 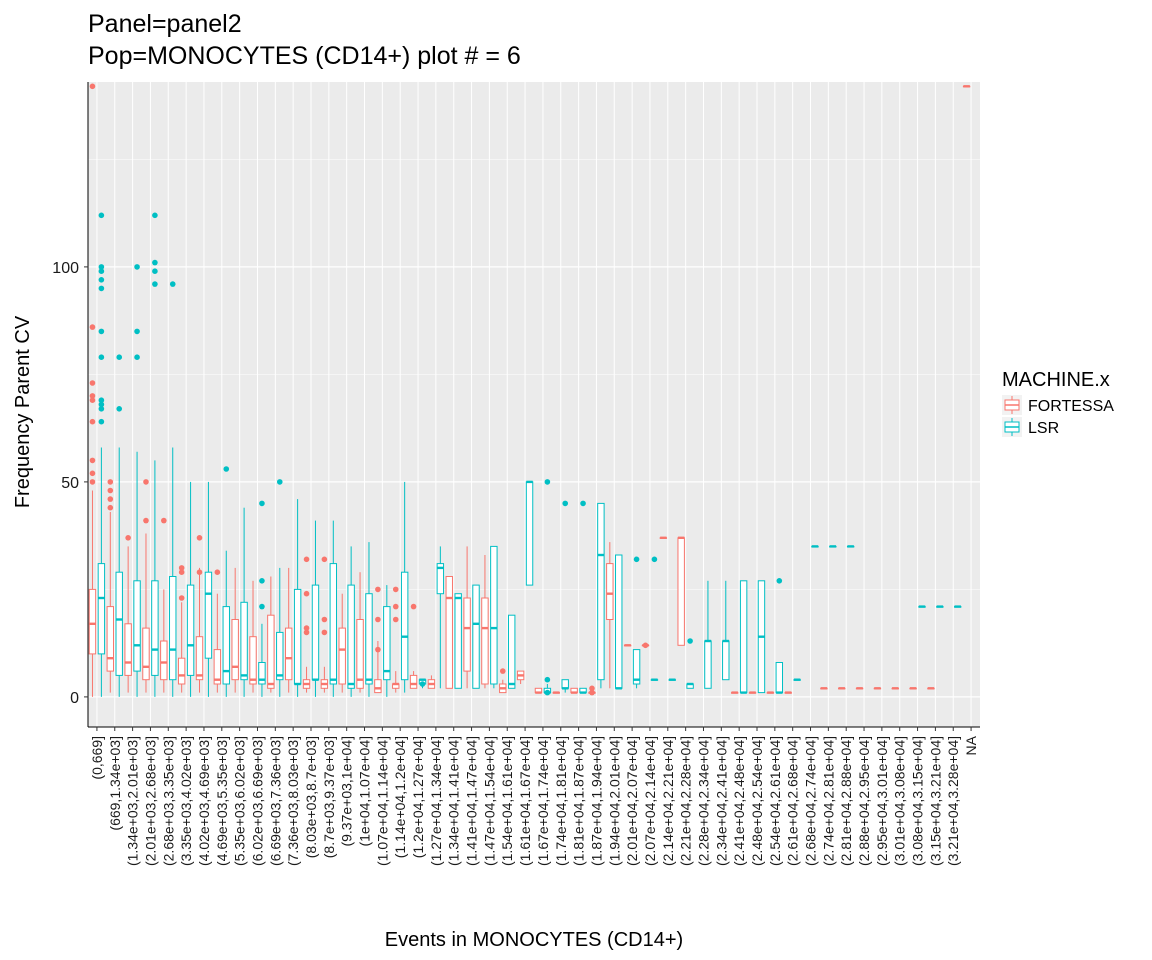 What do you see at coordinates (418, 797) in the screenshot?
I see `x-tick-label: (1.2e+04,1.27e+04]` at bounding box center [418, 797].